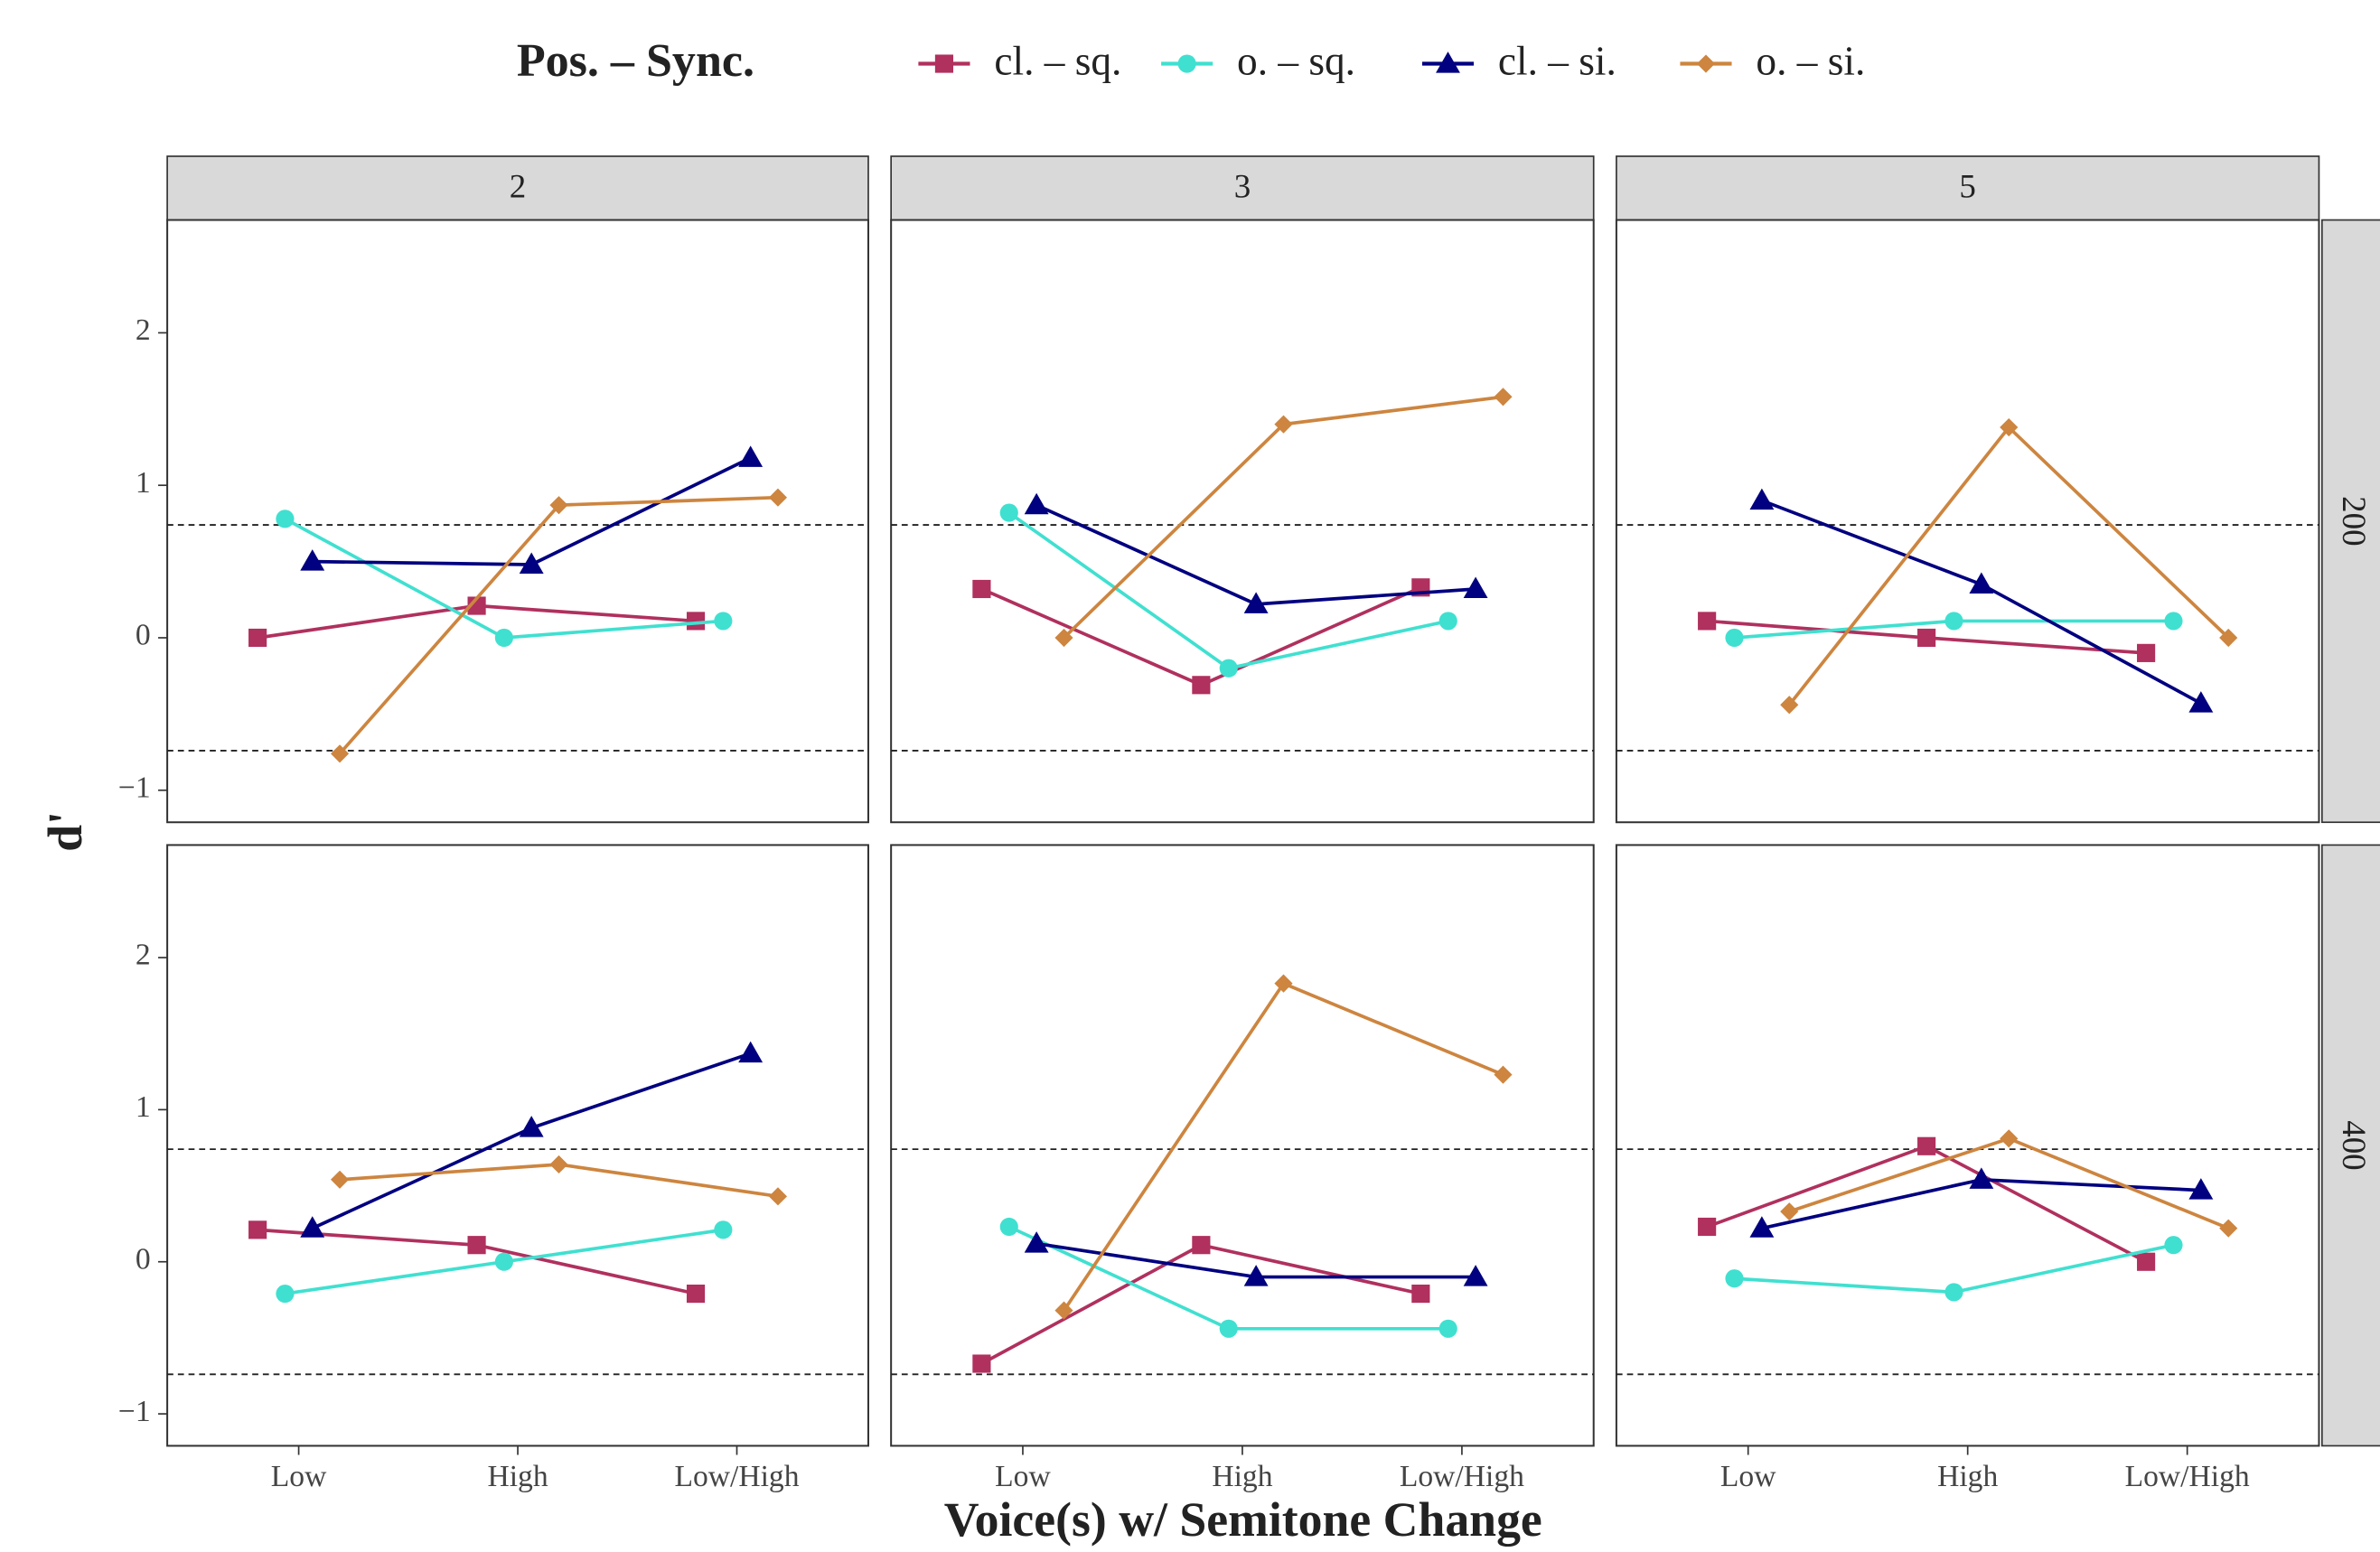 This screenshot has height=1552, width=2380. I want to click on column-label: 2, so click(518, 185).